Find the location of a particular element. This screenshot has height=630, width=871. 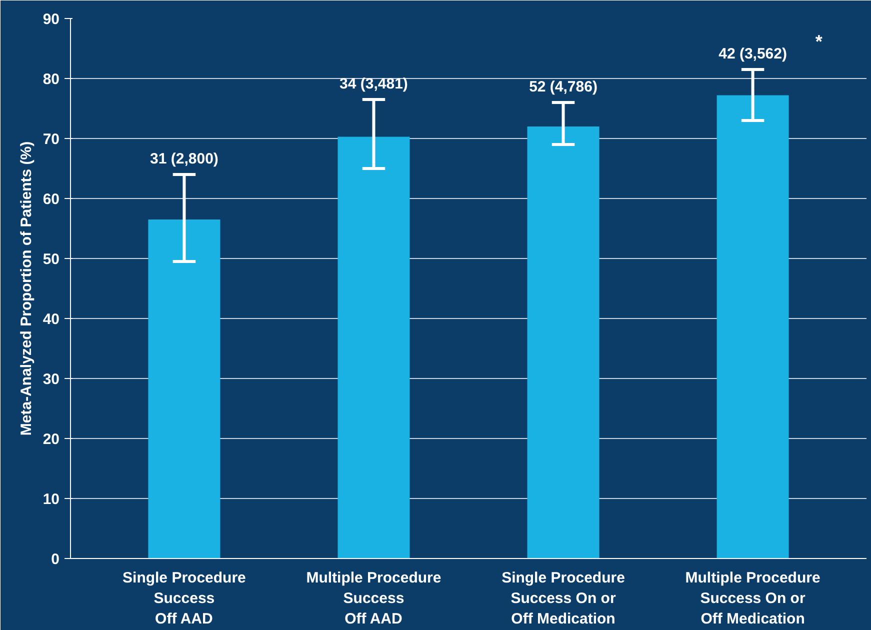

annotation: 52 (4,786) is located at coordinates (563, 87).